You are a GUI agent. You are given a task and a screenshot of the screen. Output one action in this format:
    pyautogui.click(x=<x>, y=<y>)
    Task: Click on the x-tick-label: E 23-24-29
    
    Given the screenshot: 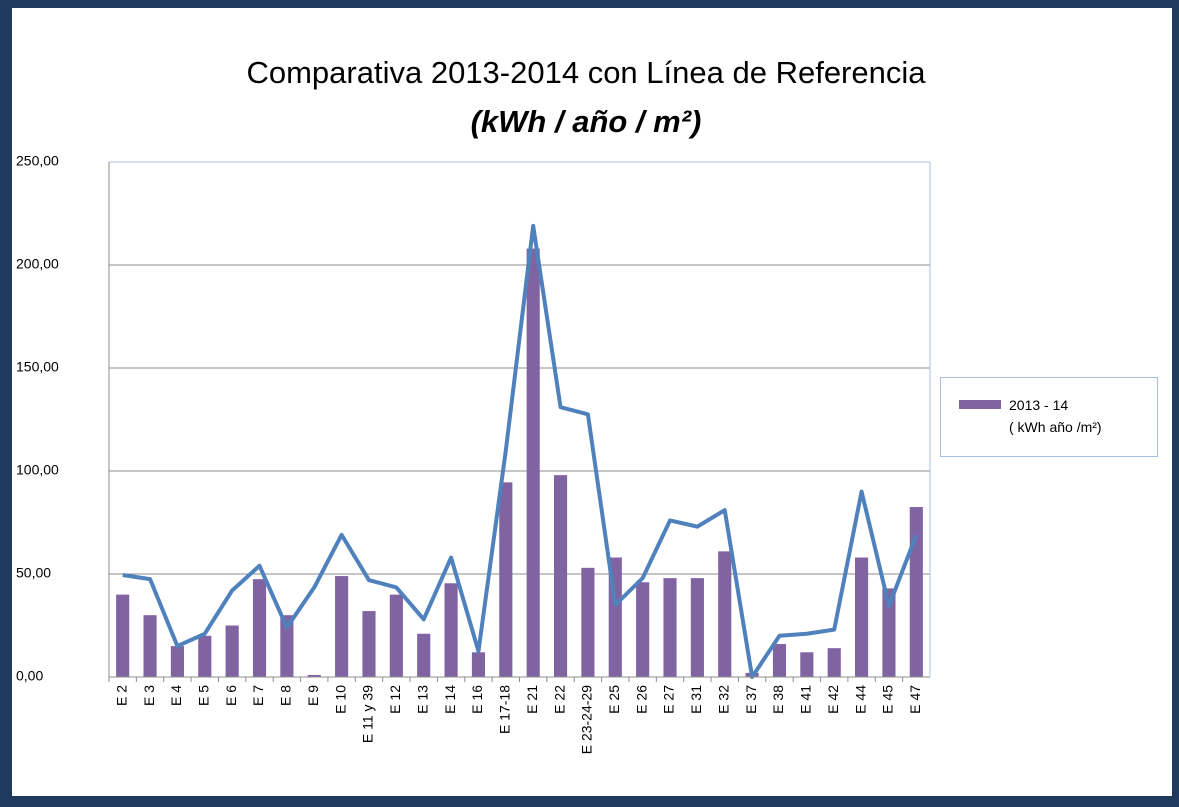 What is the action you would take?
    pyautogui.click(x=587, y=719)
    